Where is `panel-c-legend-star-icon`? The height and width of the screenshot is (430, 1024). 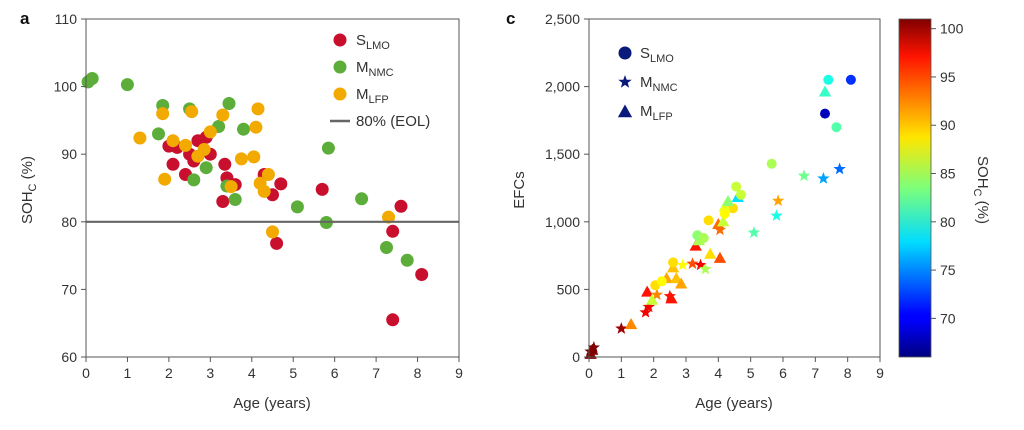
panel-c-legend-star-icon is located at coordinates (625, 81).